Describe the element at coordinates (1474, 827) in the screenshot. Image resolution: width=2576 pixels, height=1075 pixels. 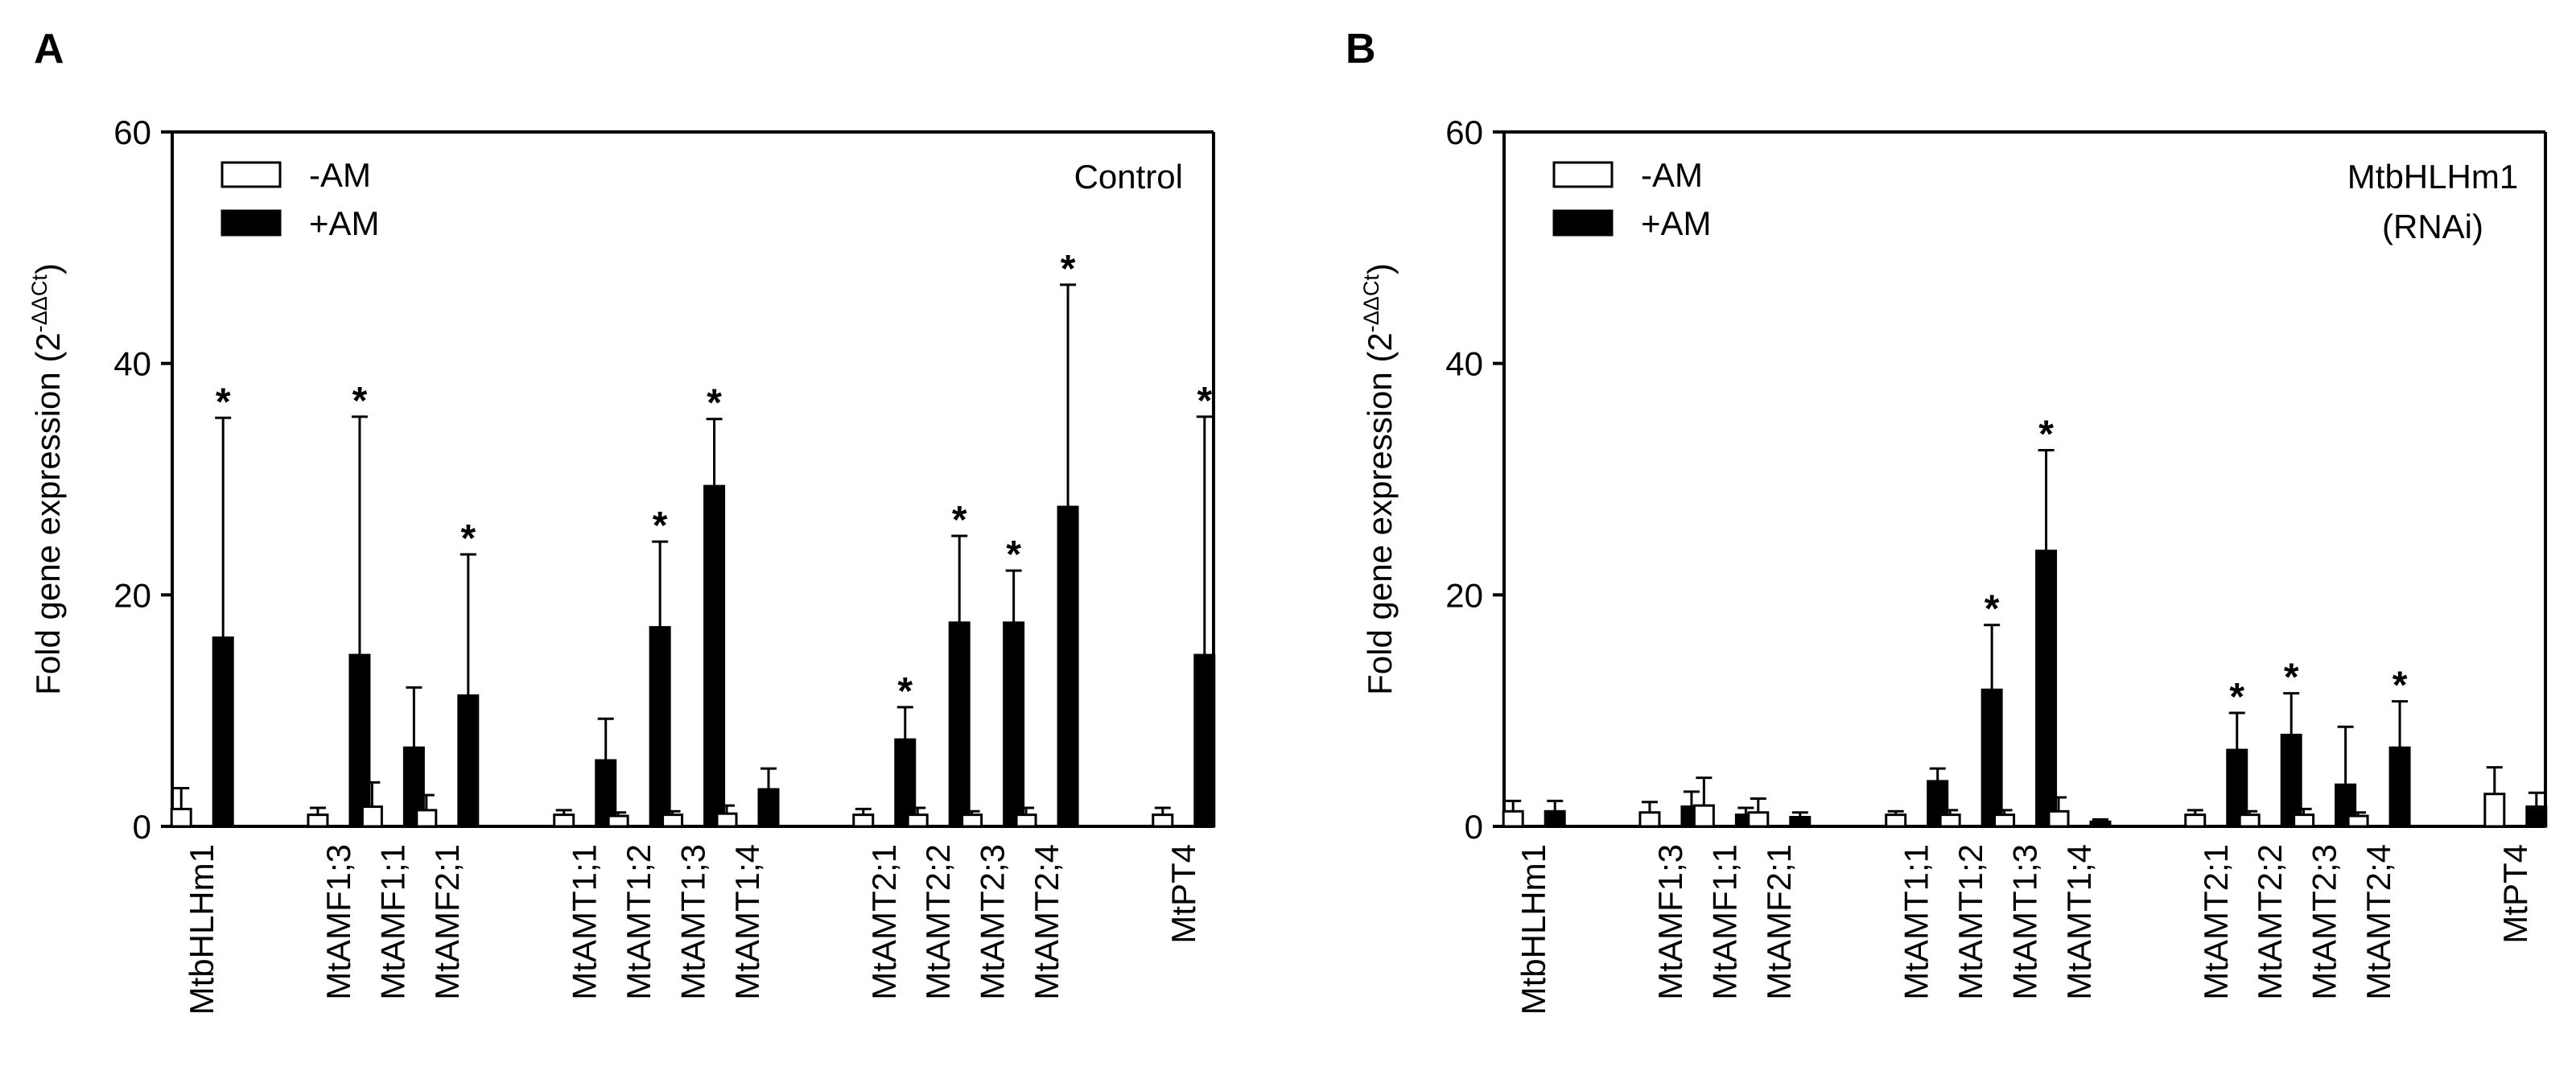
I see `y-tick-label: 0` at that location.